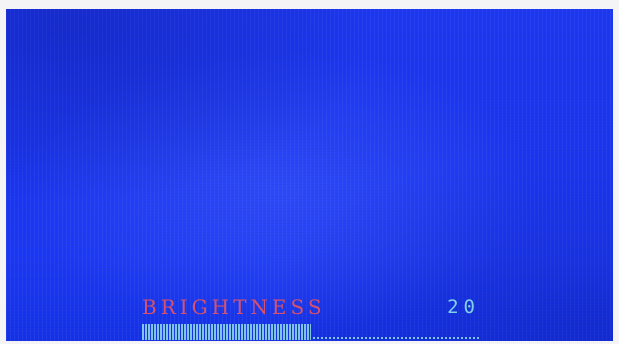  I want to click on osd-label: BRIGHTNESS, so click(234, 307).